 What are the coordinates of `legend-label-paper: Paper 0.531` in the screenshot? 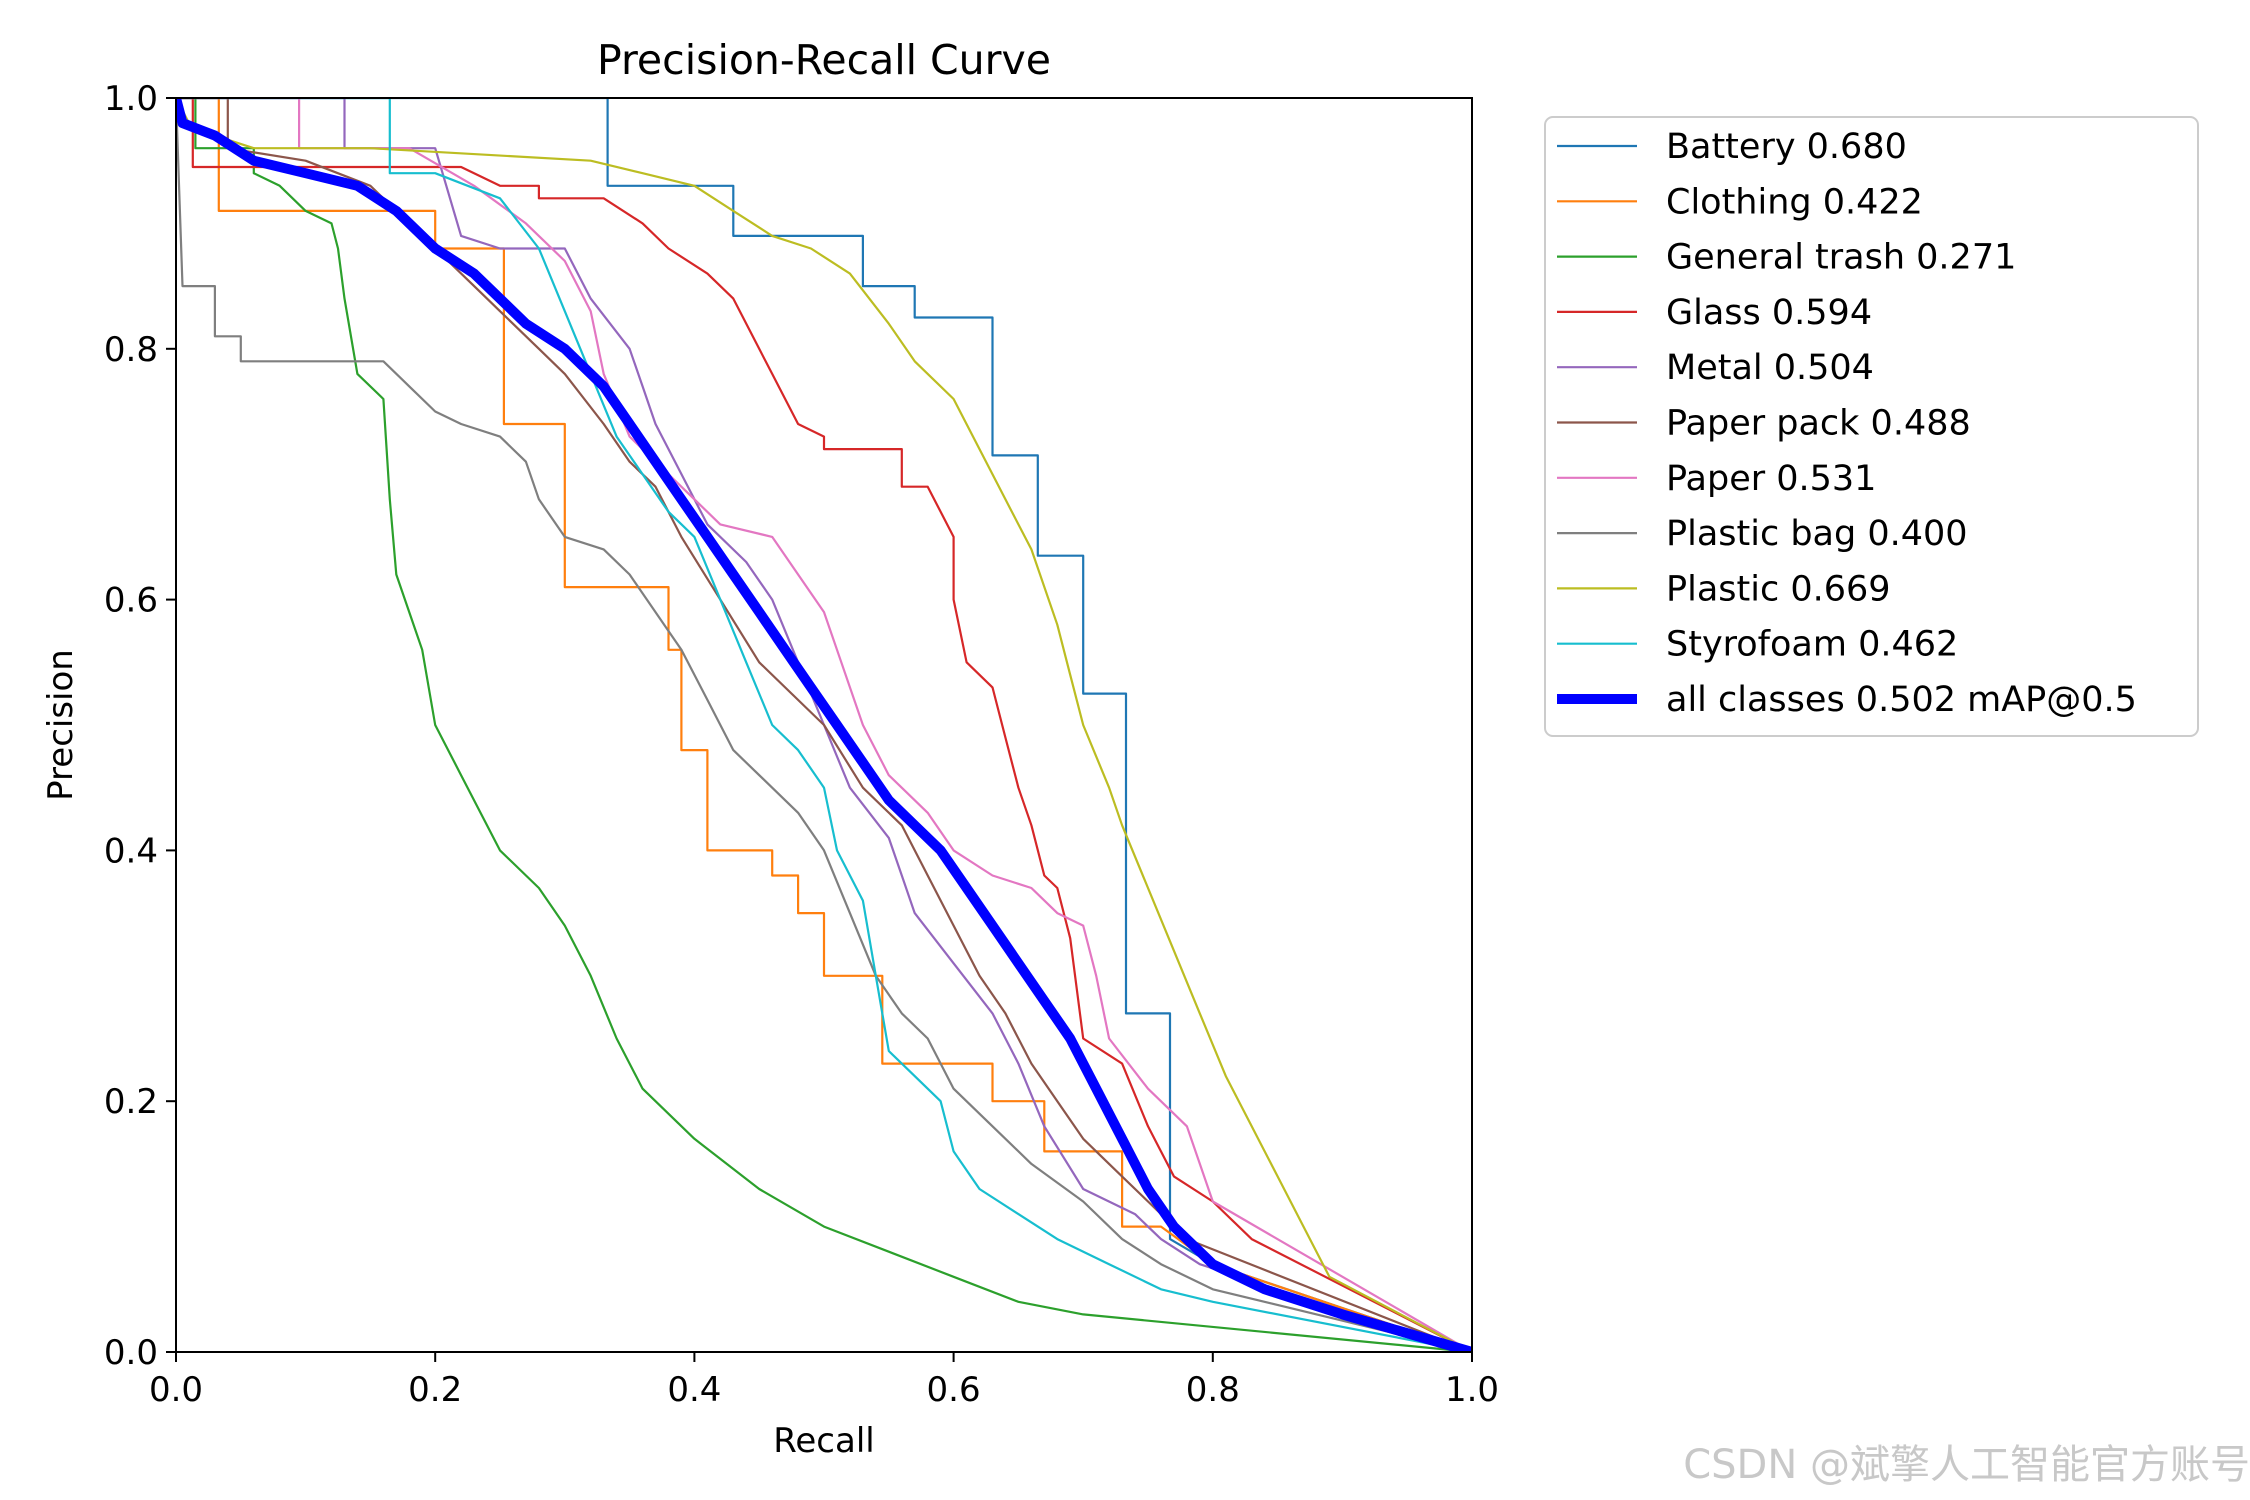 It's located at (1771, 479).